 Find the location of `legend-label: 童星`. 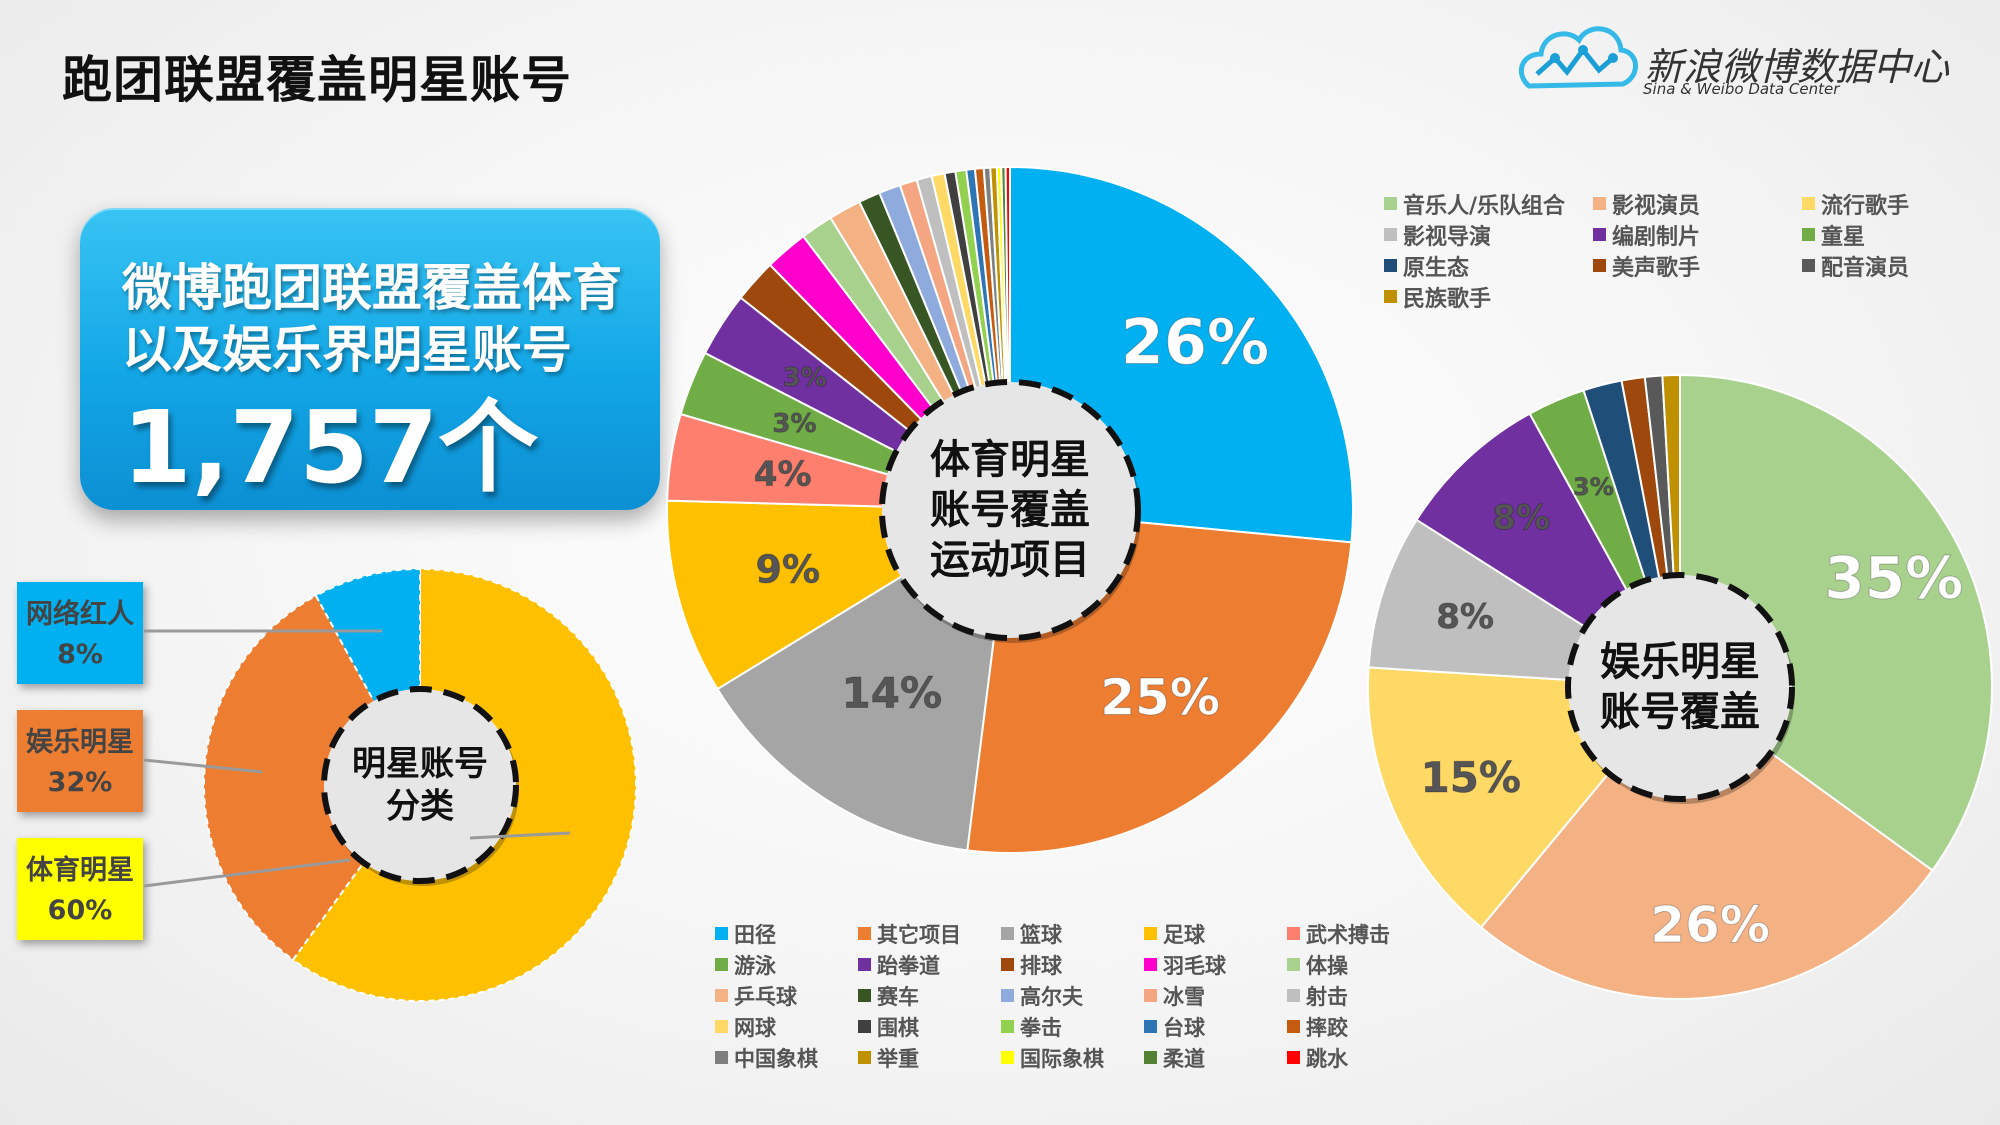

legend-label: 童星 is located at coordinates (1843, 237).